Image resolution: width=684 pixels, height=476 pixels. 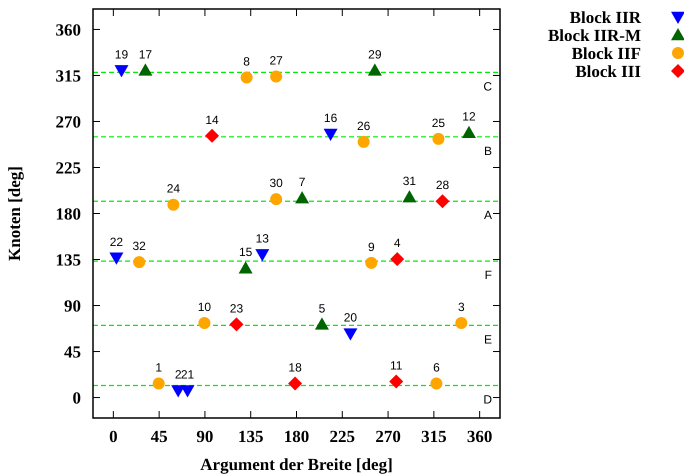 I want to click on annotation: 6, so click(x=436, y=367).